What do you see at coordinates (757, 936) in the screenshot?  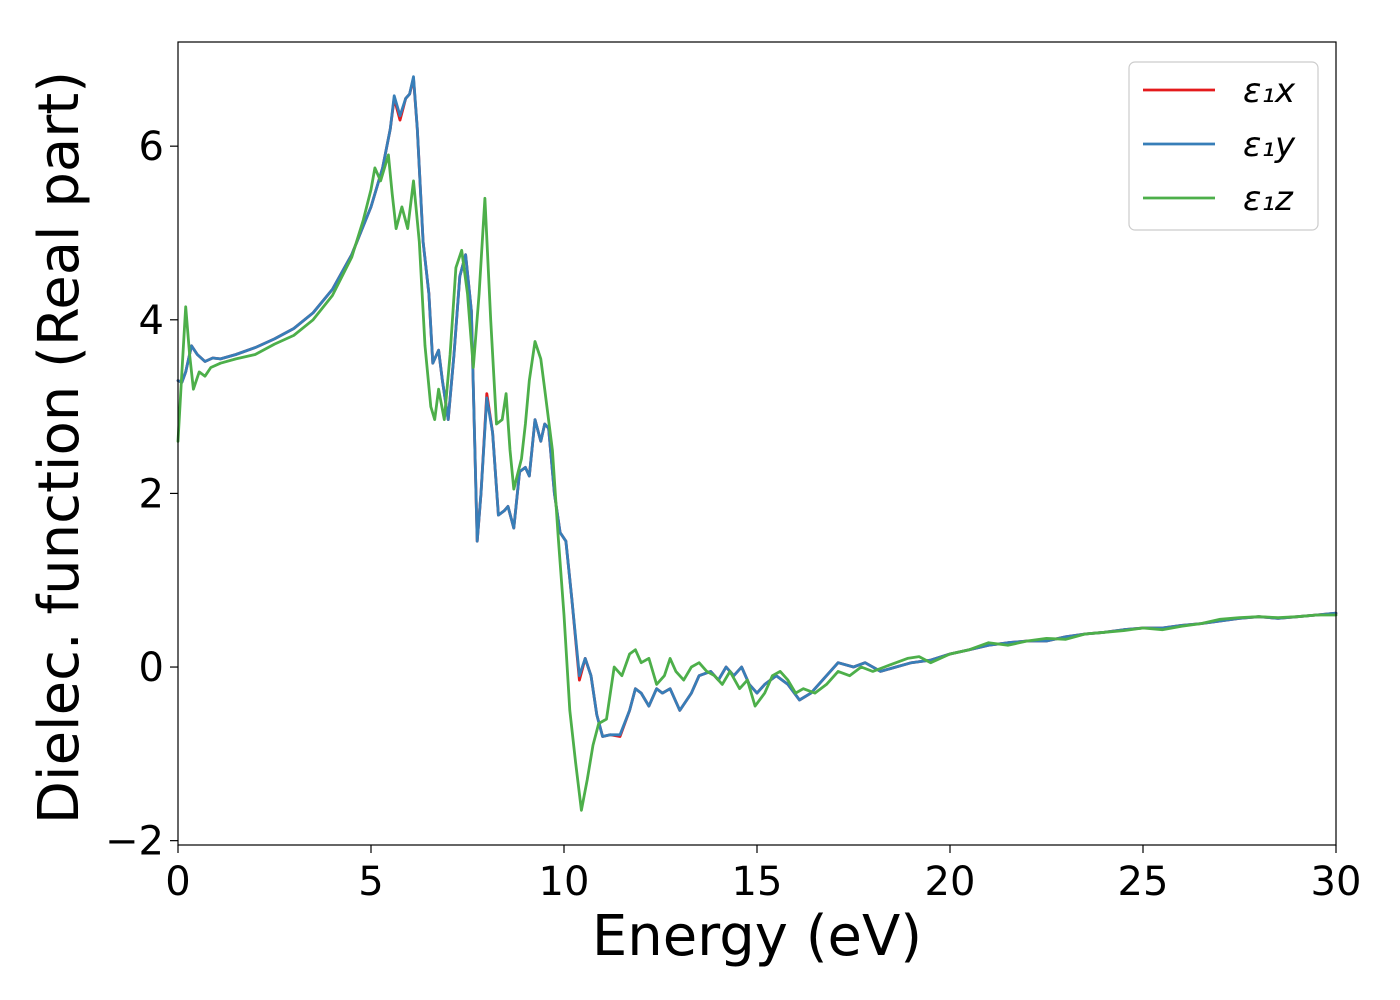 I see `x-axis-title: Energy (eV)` at bounding box center [757, 936].